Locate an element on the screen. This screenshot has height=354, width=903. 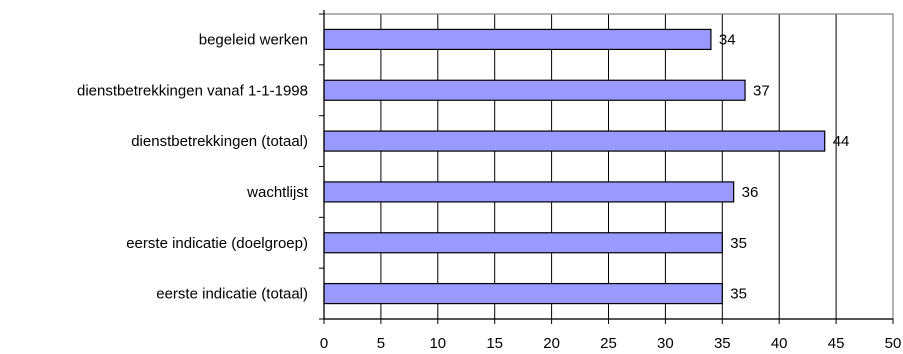
category-label: dienstbetrekkingen (totaal) is located at coordinates (219, 141).